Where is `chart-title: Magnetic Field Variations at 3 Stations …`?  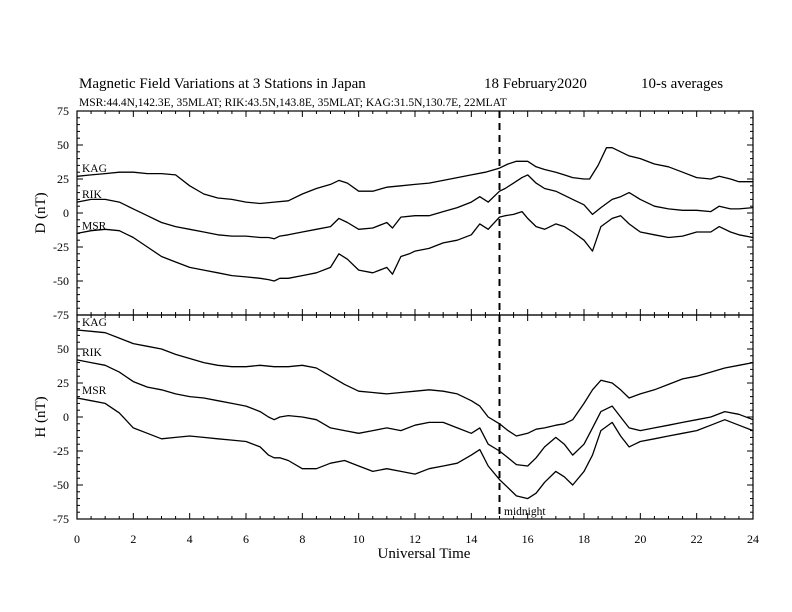
chart-title: Magnetic Field Variations at 3 Stations … is located at coordinates (222, 84).